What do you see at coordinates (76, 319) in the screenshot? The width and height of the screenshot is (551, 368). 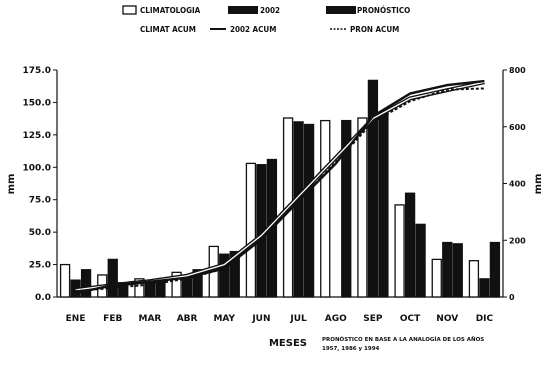 I see `x-tick-label: ENE` at bounding box center [76, 319].